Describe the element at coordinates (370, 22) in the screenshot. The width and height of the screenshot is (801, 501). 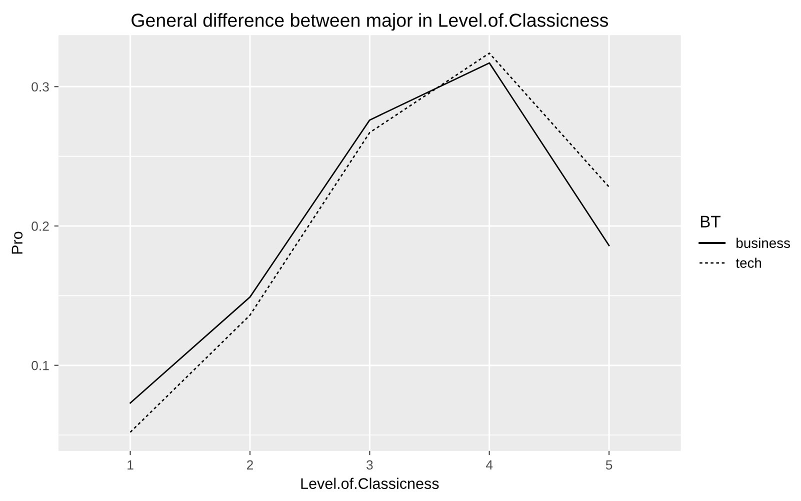
I see `chart-title: General difference between major in Level.of.Classicness` at that location.